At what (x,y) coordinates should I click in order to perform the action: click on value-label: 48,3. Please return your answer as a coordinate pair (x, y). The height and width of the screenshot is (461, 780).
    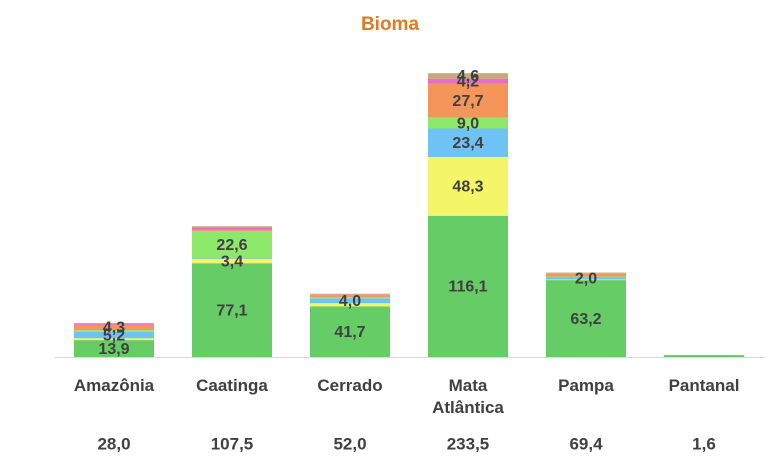
    Looking at the image, I should click on (467, 187).